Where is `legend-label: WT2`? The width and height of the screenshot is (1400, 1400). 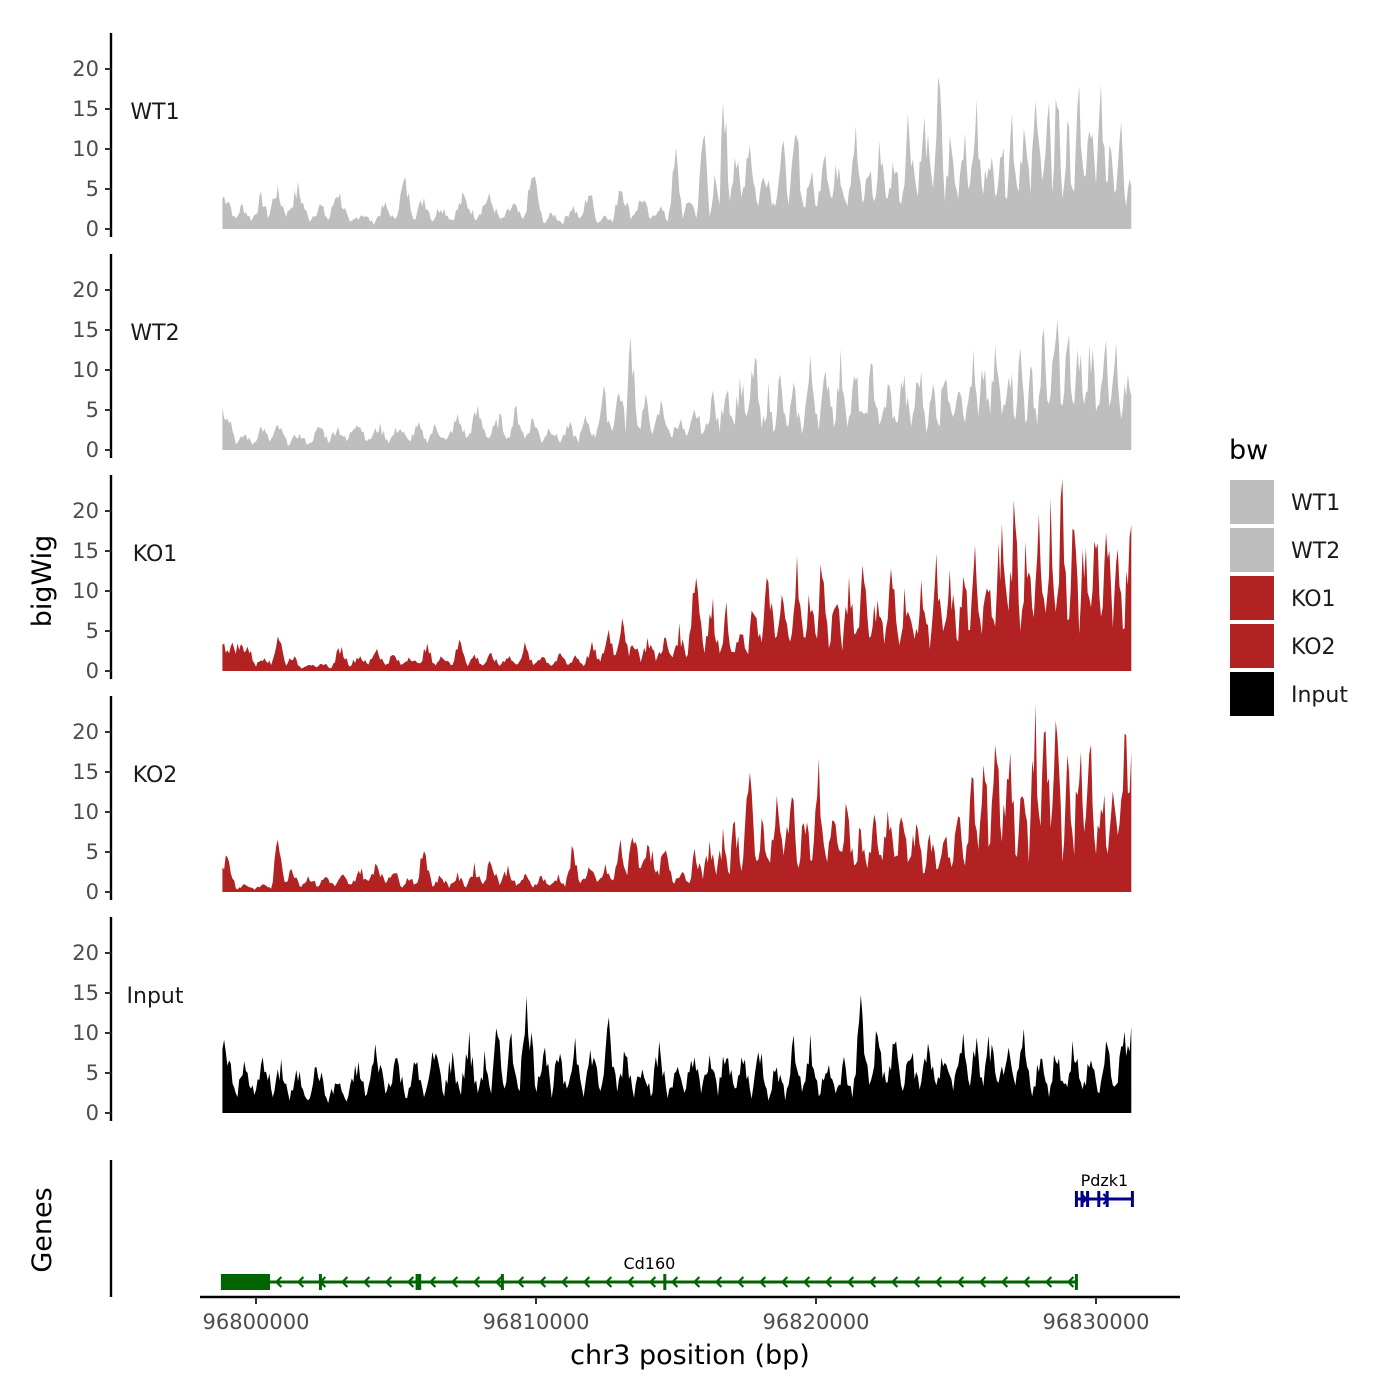 legend-label: WT2 is located at coordinates (1315, 551).